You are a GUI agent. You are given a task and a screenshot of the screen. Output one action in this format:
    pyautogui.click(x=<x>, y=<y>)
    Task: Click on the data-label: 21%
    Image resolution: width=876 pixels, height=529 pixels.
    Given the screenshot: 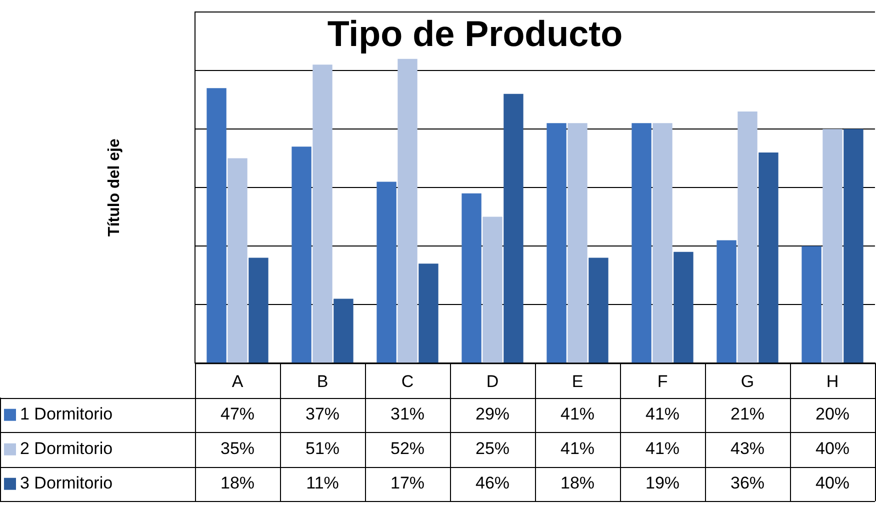 What is the action you would take?
    pyautogui.click(x=747, y=414)
    